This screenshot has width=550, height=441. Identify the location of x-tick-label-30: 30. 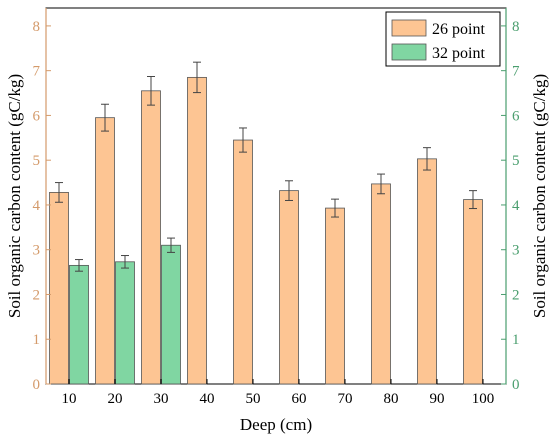
(161, 399).